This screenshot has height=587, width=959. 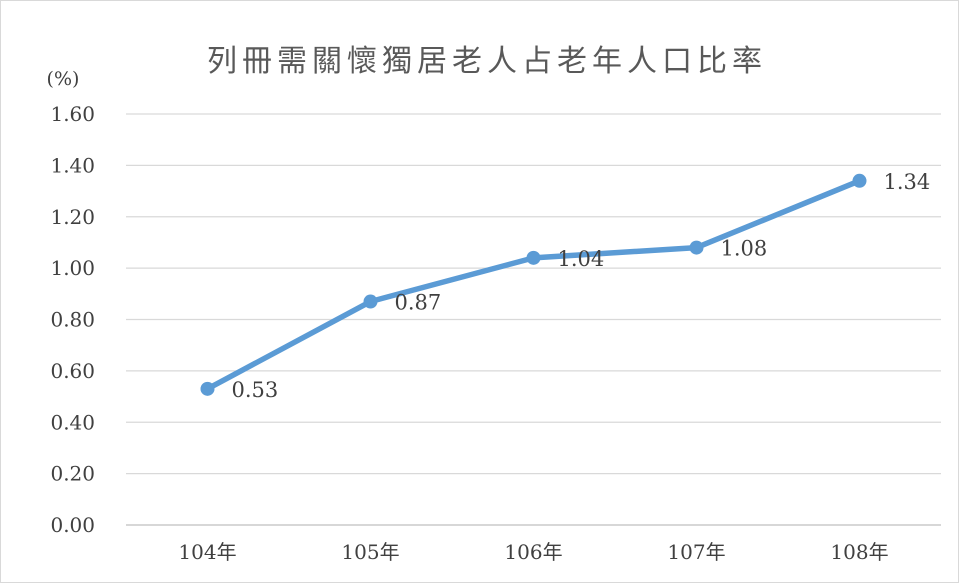 I want to click on y-tick-label: 1.00, so click(x=72, y=268).